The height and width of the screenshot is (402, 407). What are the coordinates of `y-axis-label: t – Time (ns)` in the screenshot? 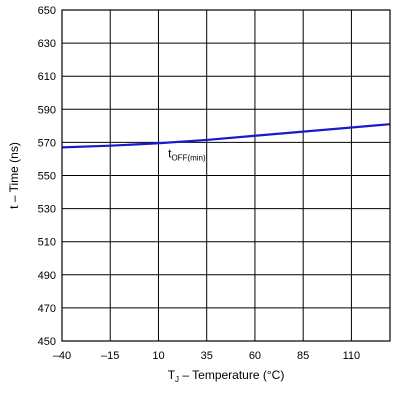 It's located at (14, 175).